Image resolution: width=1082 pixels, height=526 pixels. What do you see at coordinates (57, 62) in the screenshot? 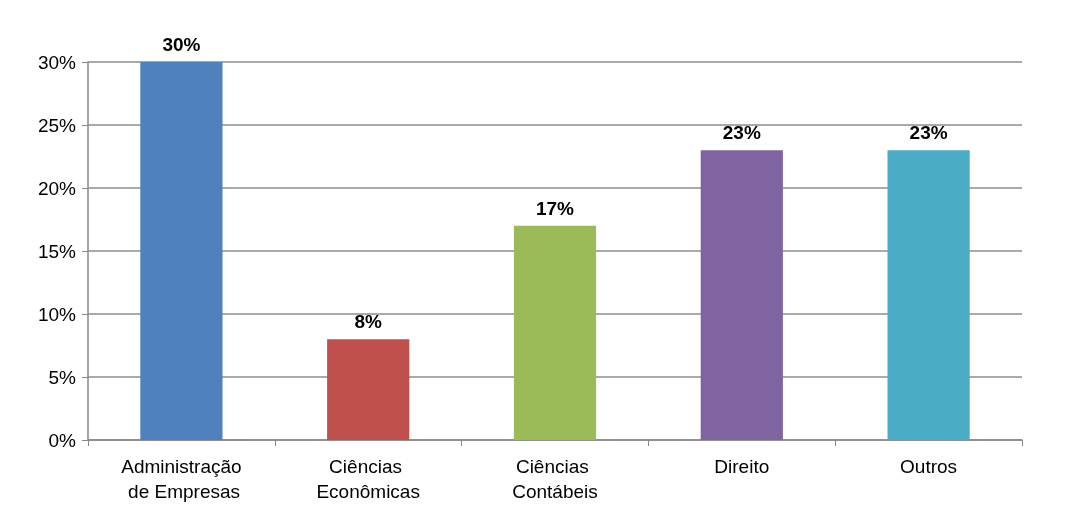
I see `y-tick-label: 30%` at bounding box center [57, 62].